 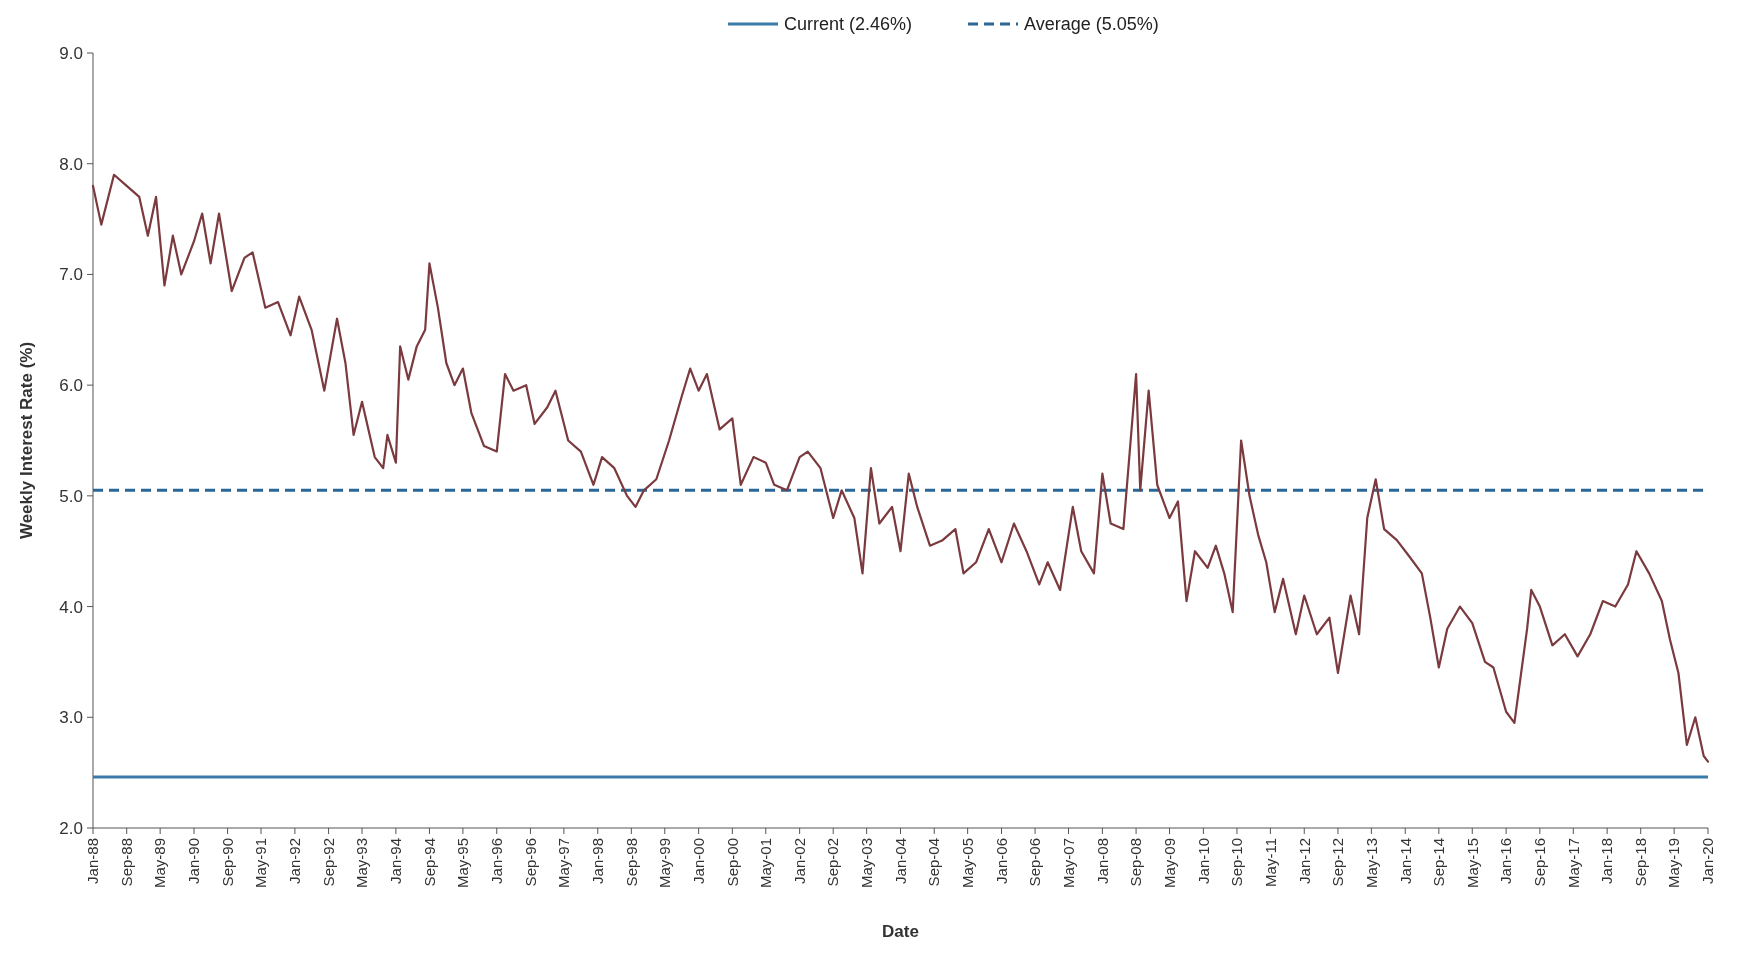 I want to click on y-tick-label: 5.0, so click(x=71, y=496).